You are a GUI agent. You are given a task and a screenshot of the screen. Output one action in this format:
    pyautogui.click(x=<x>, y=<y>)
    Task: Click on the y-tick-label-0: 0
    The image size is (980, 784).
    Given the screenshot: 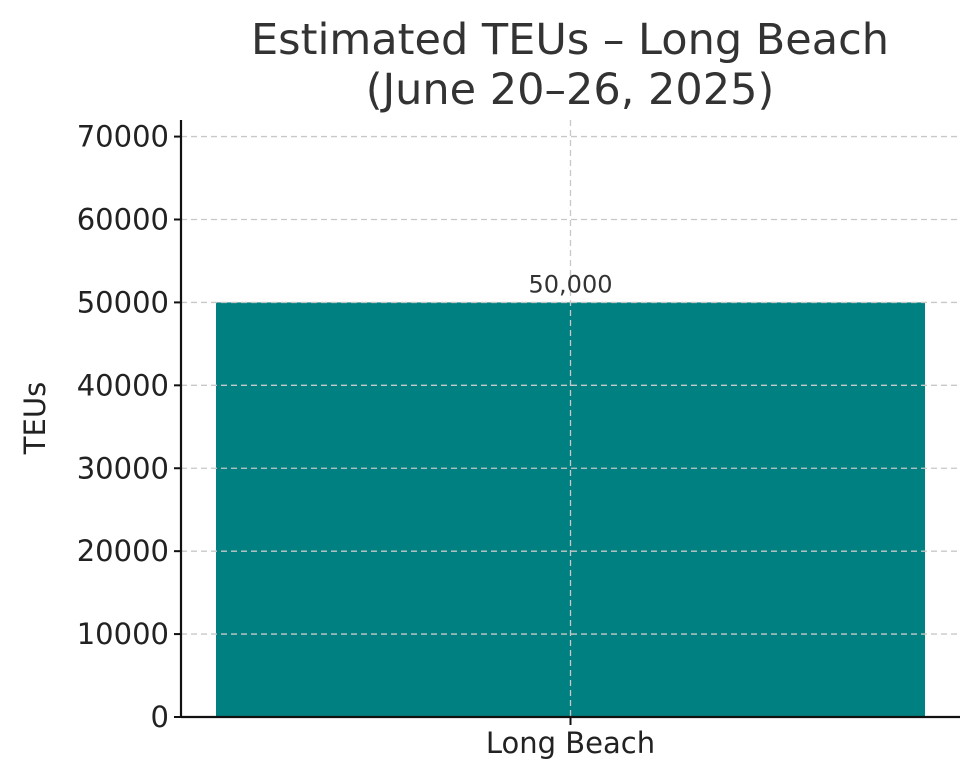 What is the action you would take?
    pyautogui.click(x=160, y=717)
    